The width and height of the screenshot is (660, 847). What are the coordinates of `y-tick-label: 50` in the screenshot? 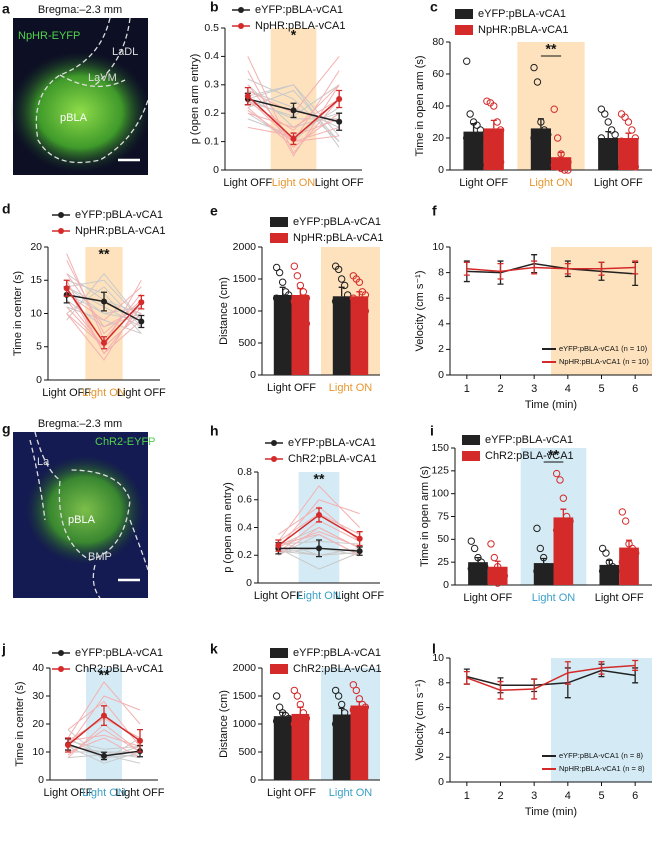 It's located at (443, 539).